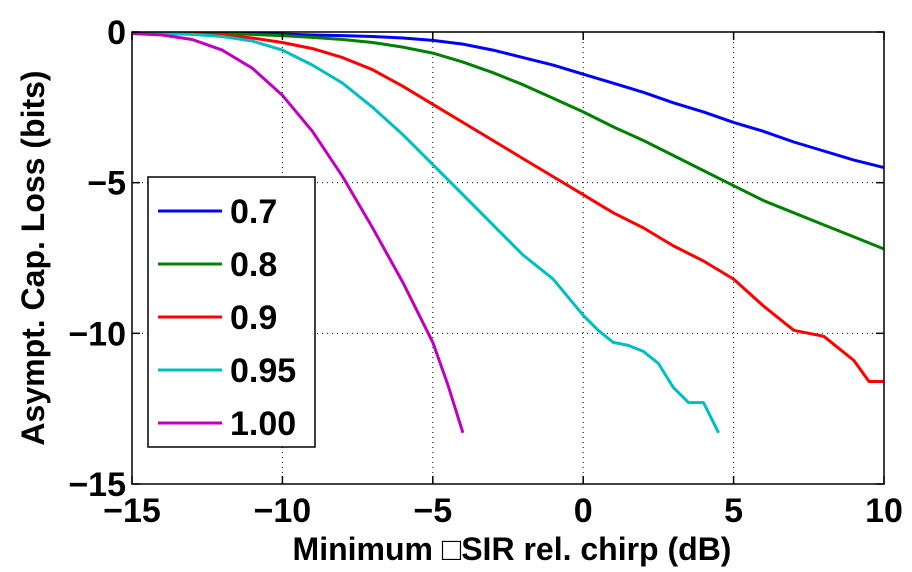 The height and width of the screenshot is (572, 912). Describe the element at coordinates (263, 424) in the screenshot. I see `legend-label: 1.00` at that location.